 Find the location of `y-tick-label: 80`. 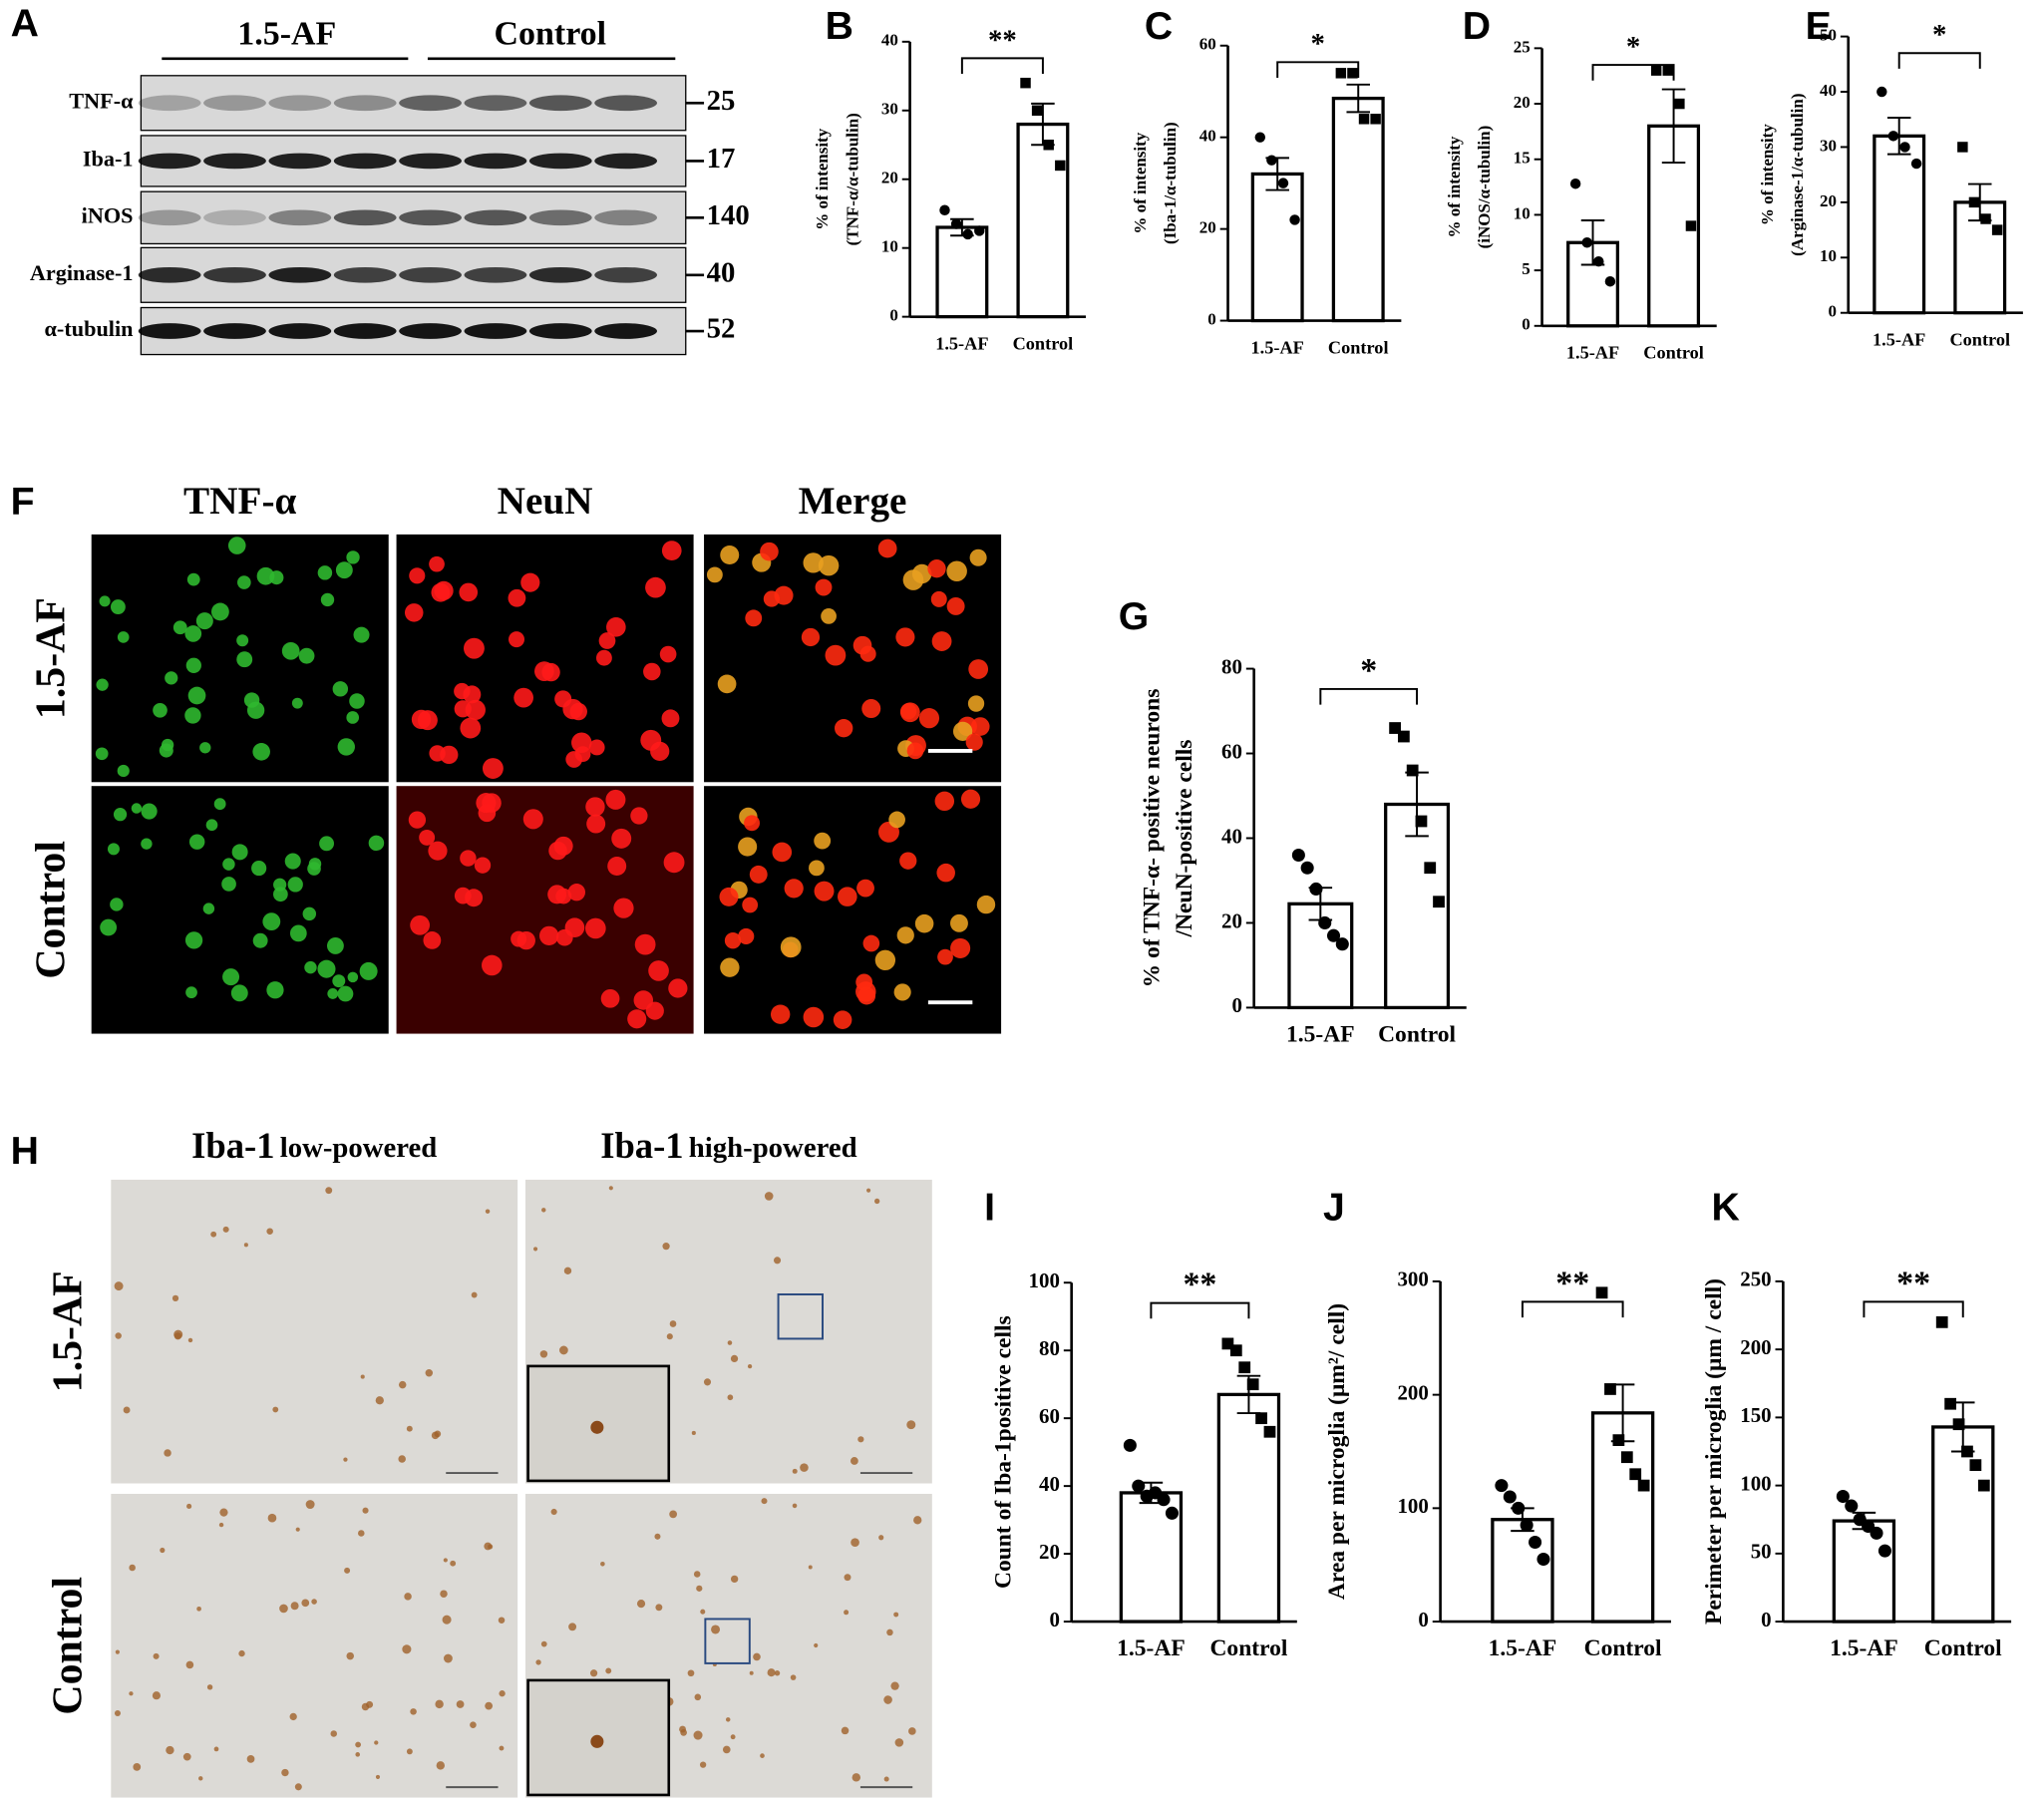

y-tick-label: 80 is located at coordinates (1231, 666).